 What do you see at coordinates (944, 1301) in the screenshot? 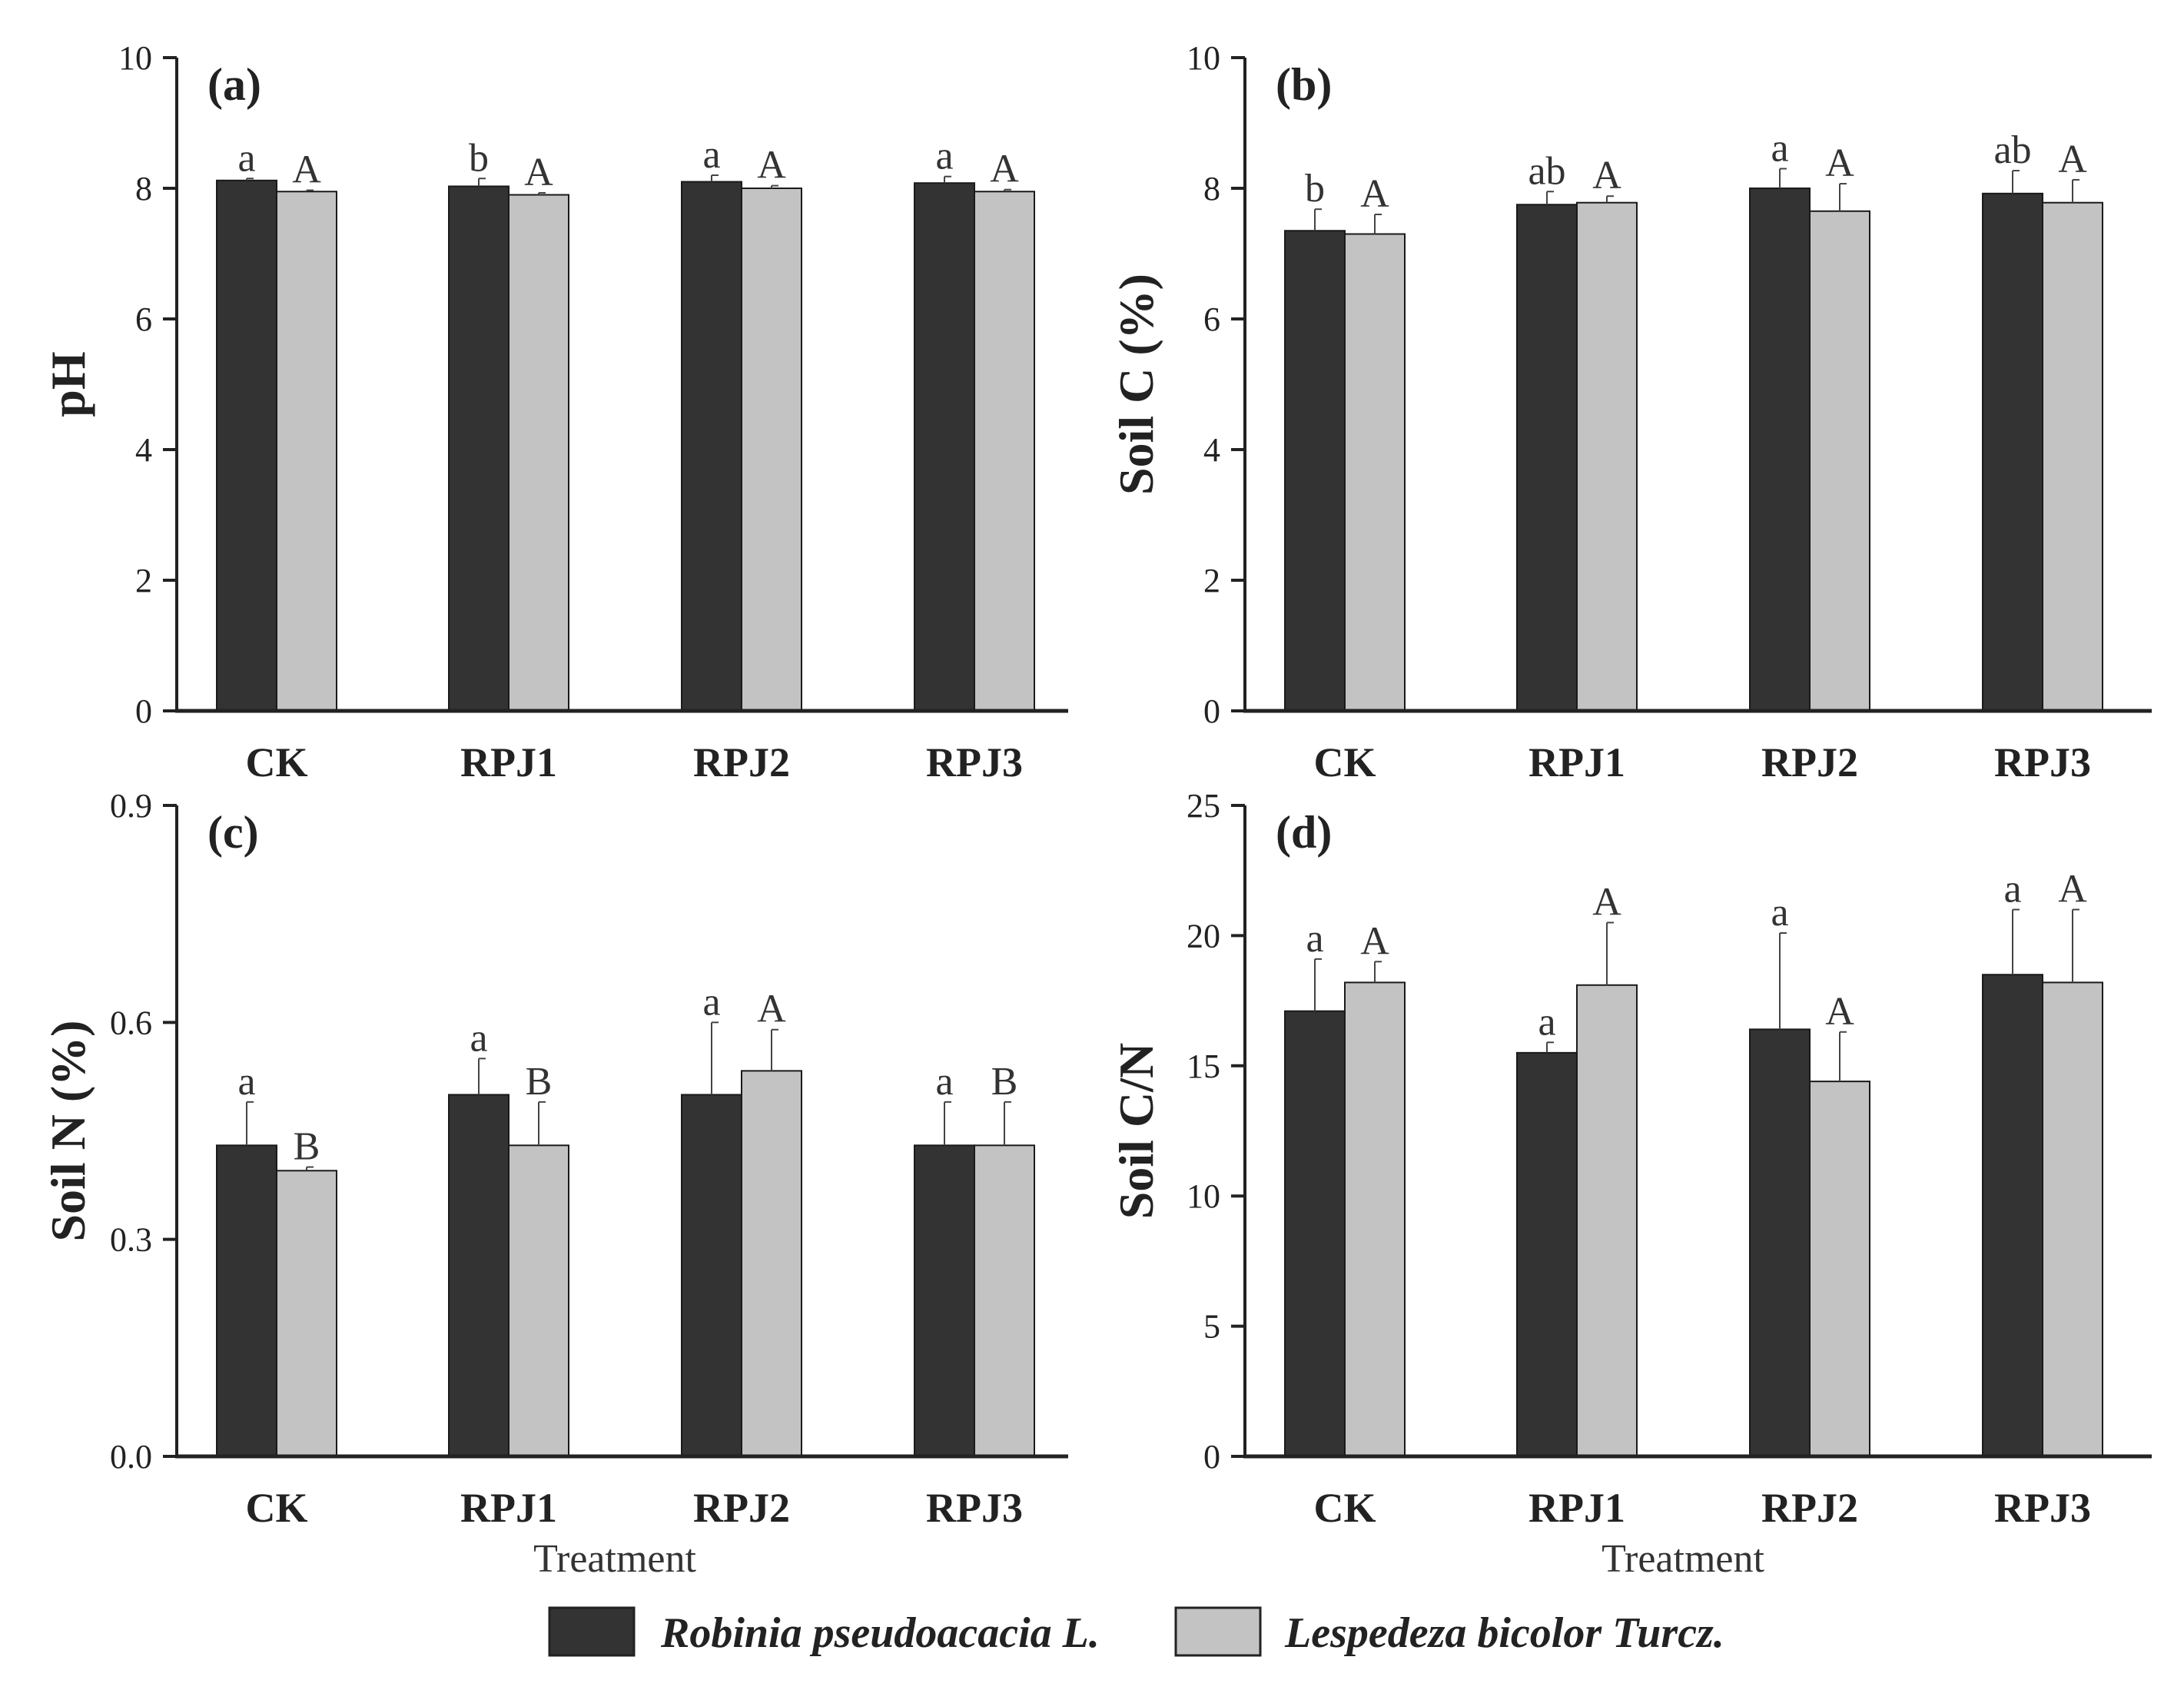
I see `bar-c-s1-rpj3` at bounding box center [944, 1301].